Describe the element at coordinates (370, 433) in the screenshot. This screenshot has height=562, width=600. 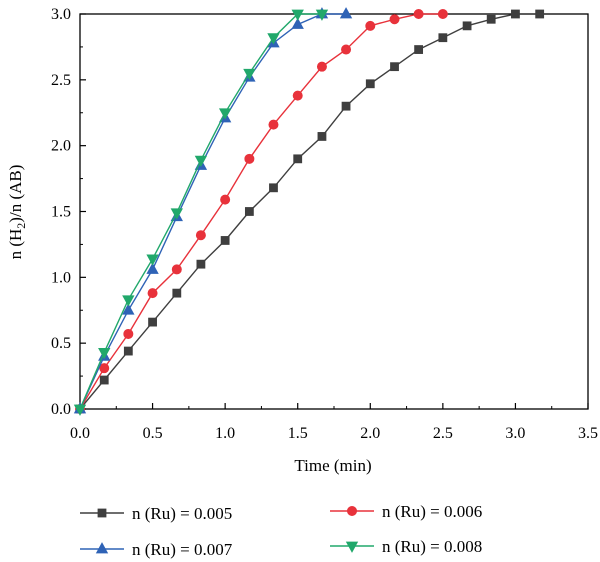
I see `x-tick-label: 2.0` at that location.